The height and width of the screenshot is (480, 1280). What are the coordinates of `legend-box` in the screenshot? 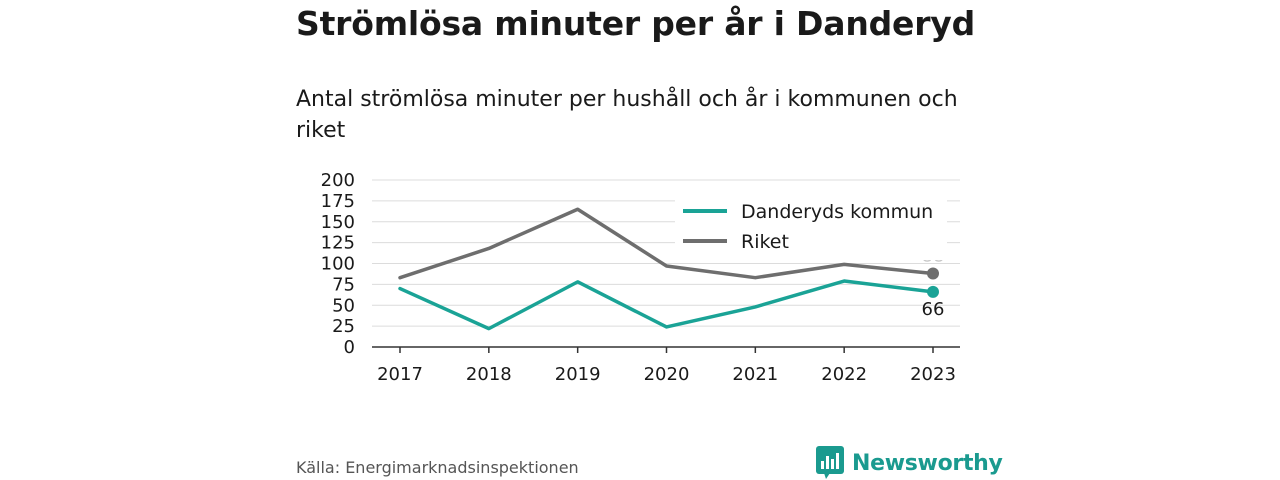 It's located at (811, 227).